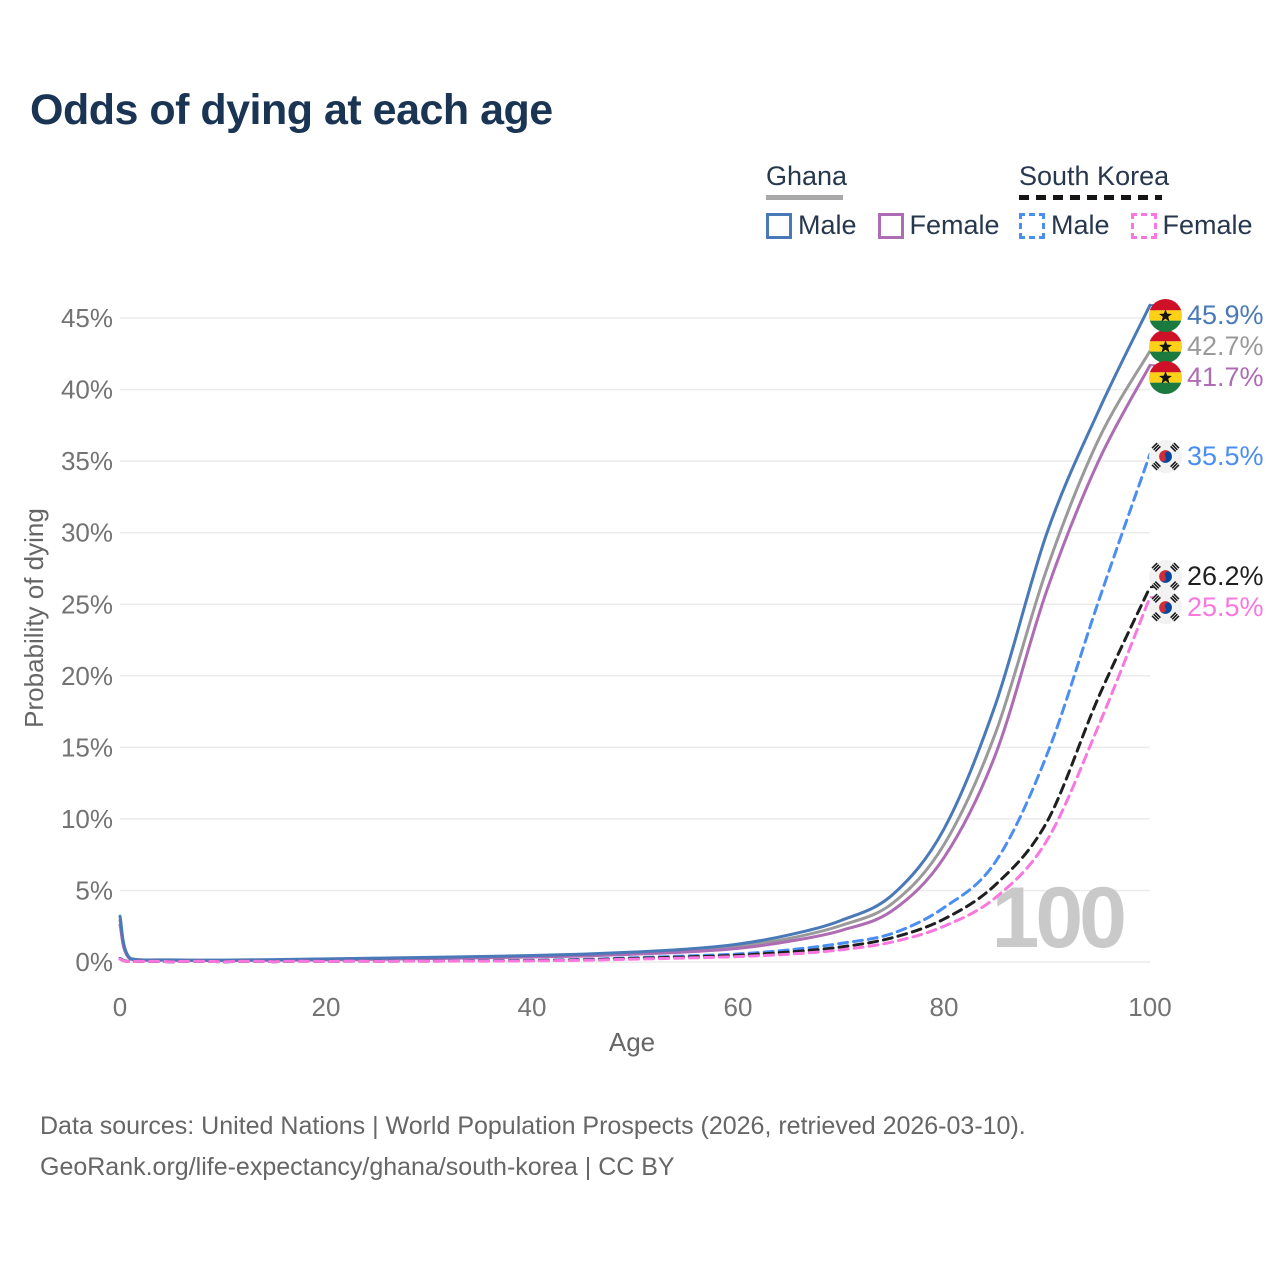 This screenshot has height=1280, width=1280. What do you see at coordinates (87, 819) in the screenshot?
I see `y-tick-label: 10%` at bounding box center [87, 819].